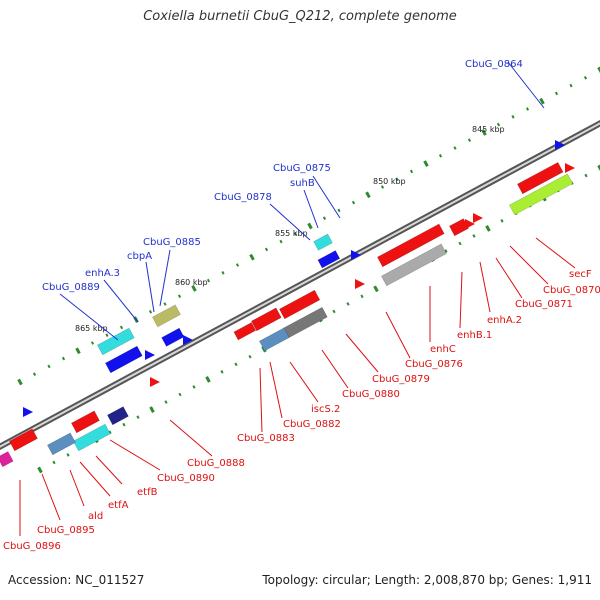  I want to click on scale-label: 855 kbp, so click(291, 233).